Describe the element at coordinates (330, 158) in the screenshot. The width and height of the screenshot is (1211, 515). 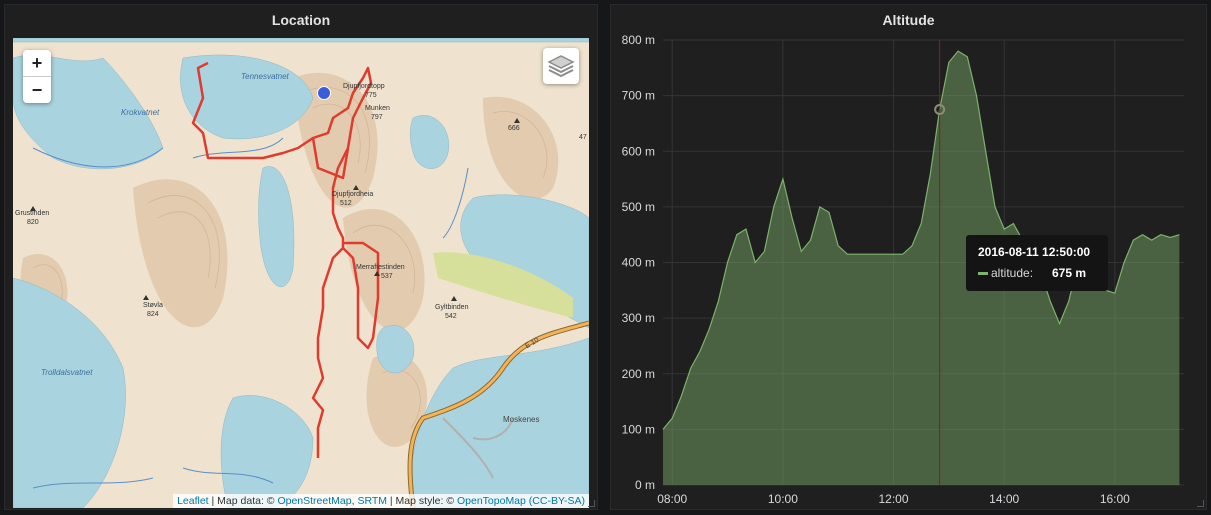
I see `gps-track-spur` at that location.